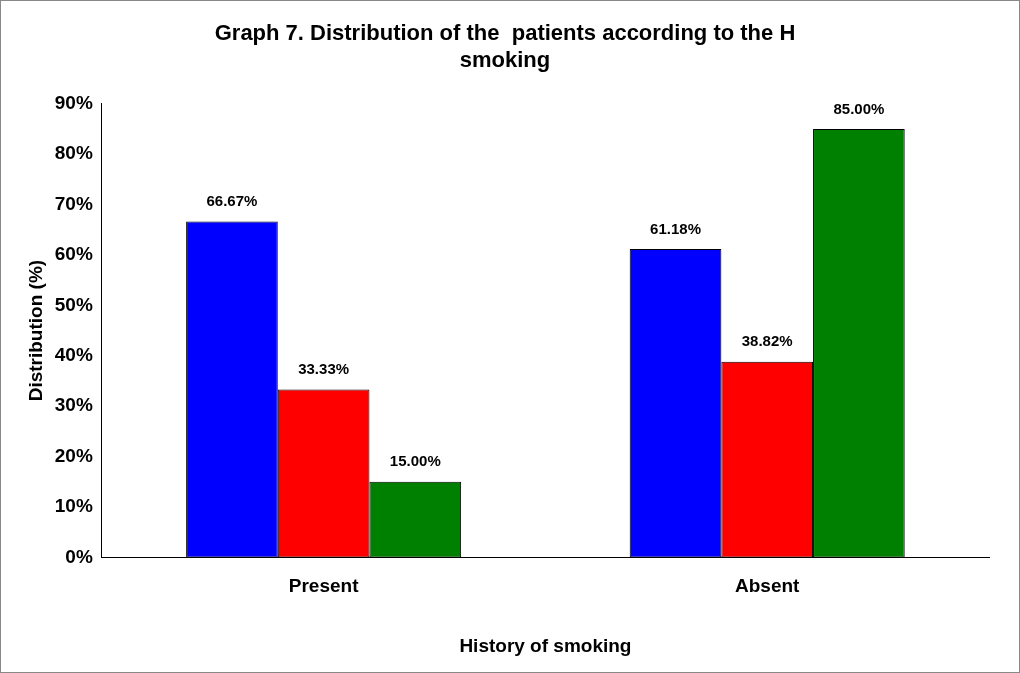 This screenshot has height=673, width=1020. What do you see at coordinates (859, 108) in the screenshot?
I see `data-label: 85.00%` at bounding box center [859, 108].